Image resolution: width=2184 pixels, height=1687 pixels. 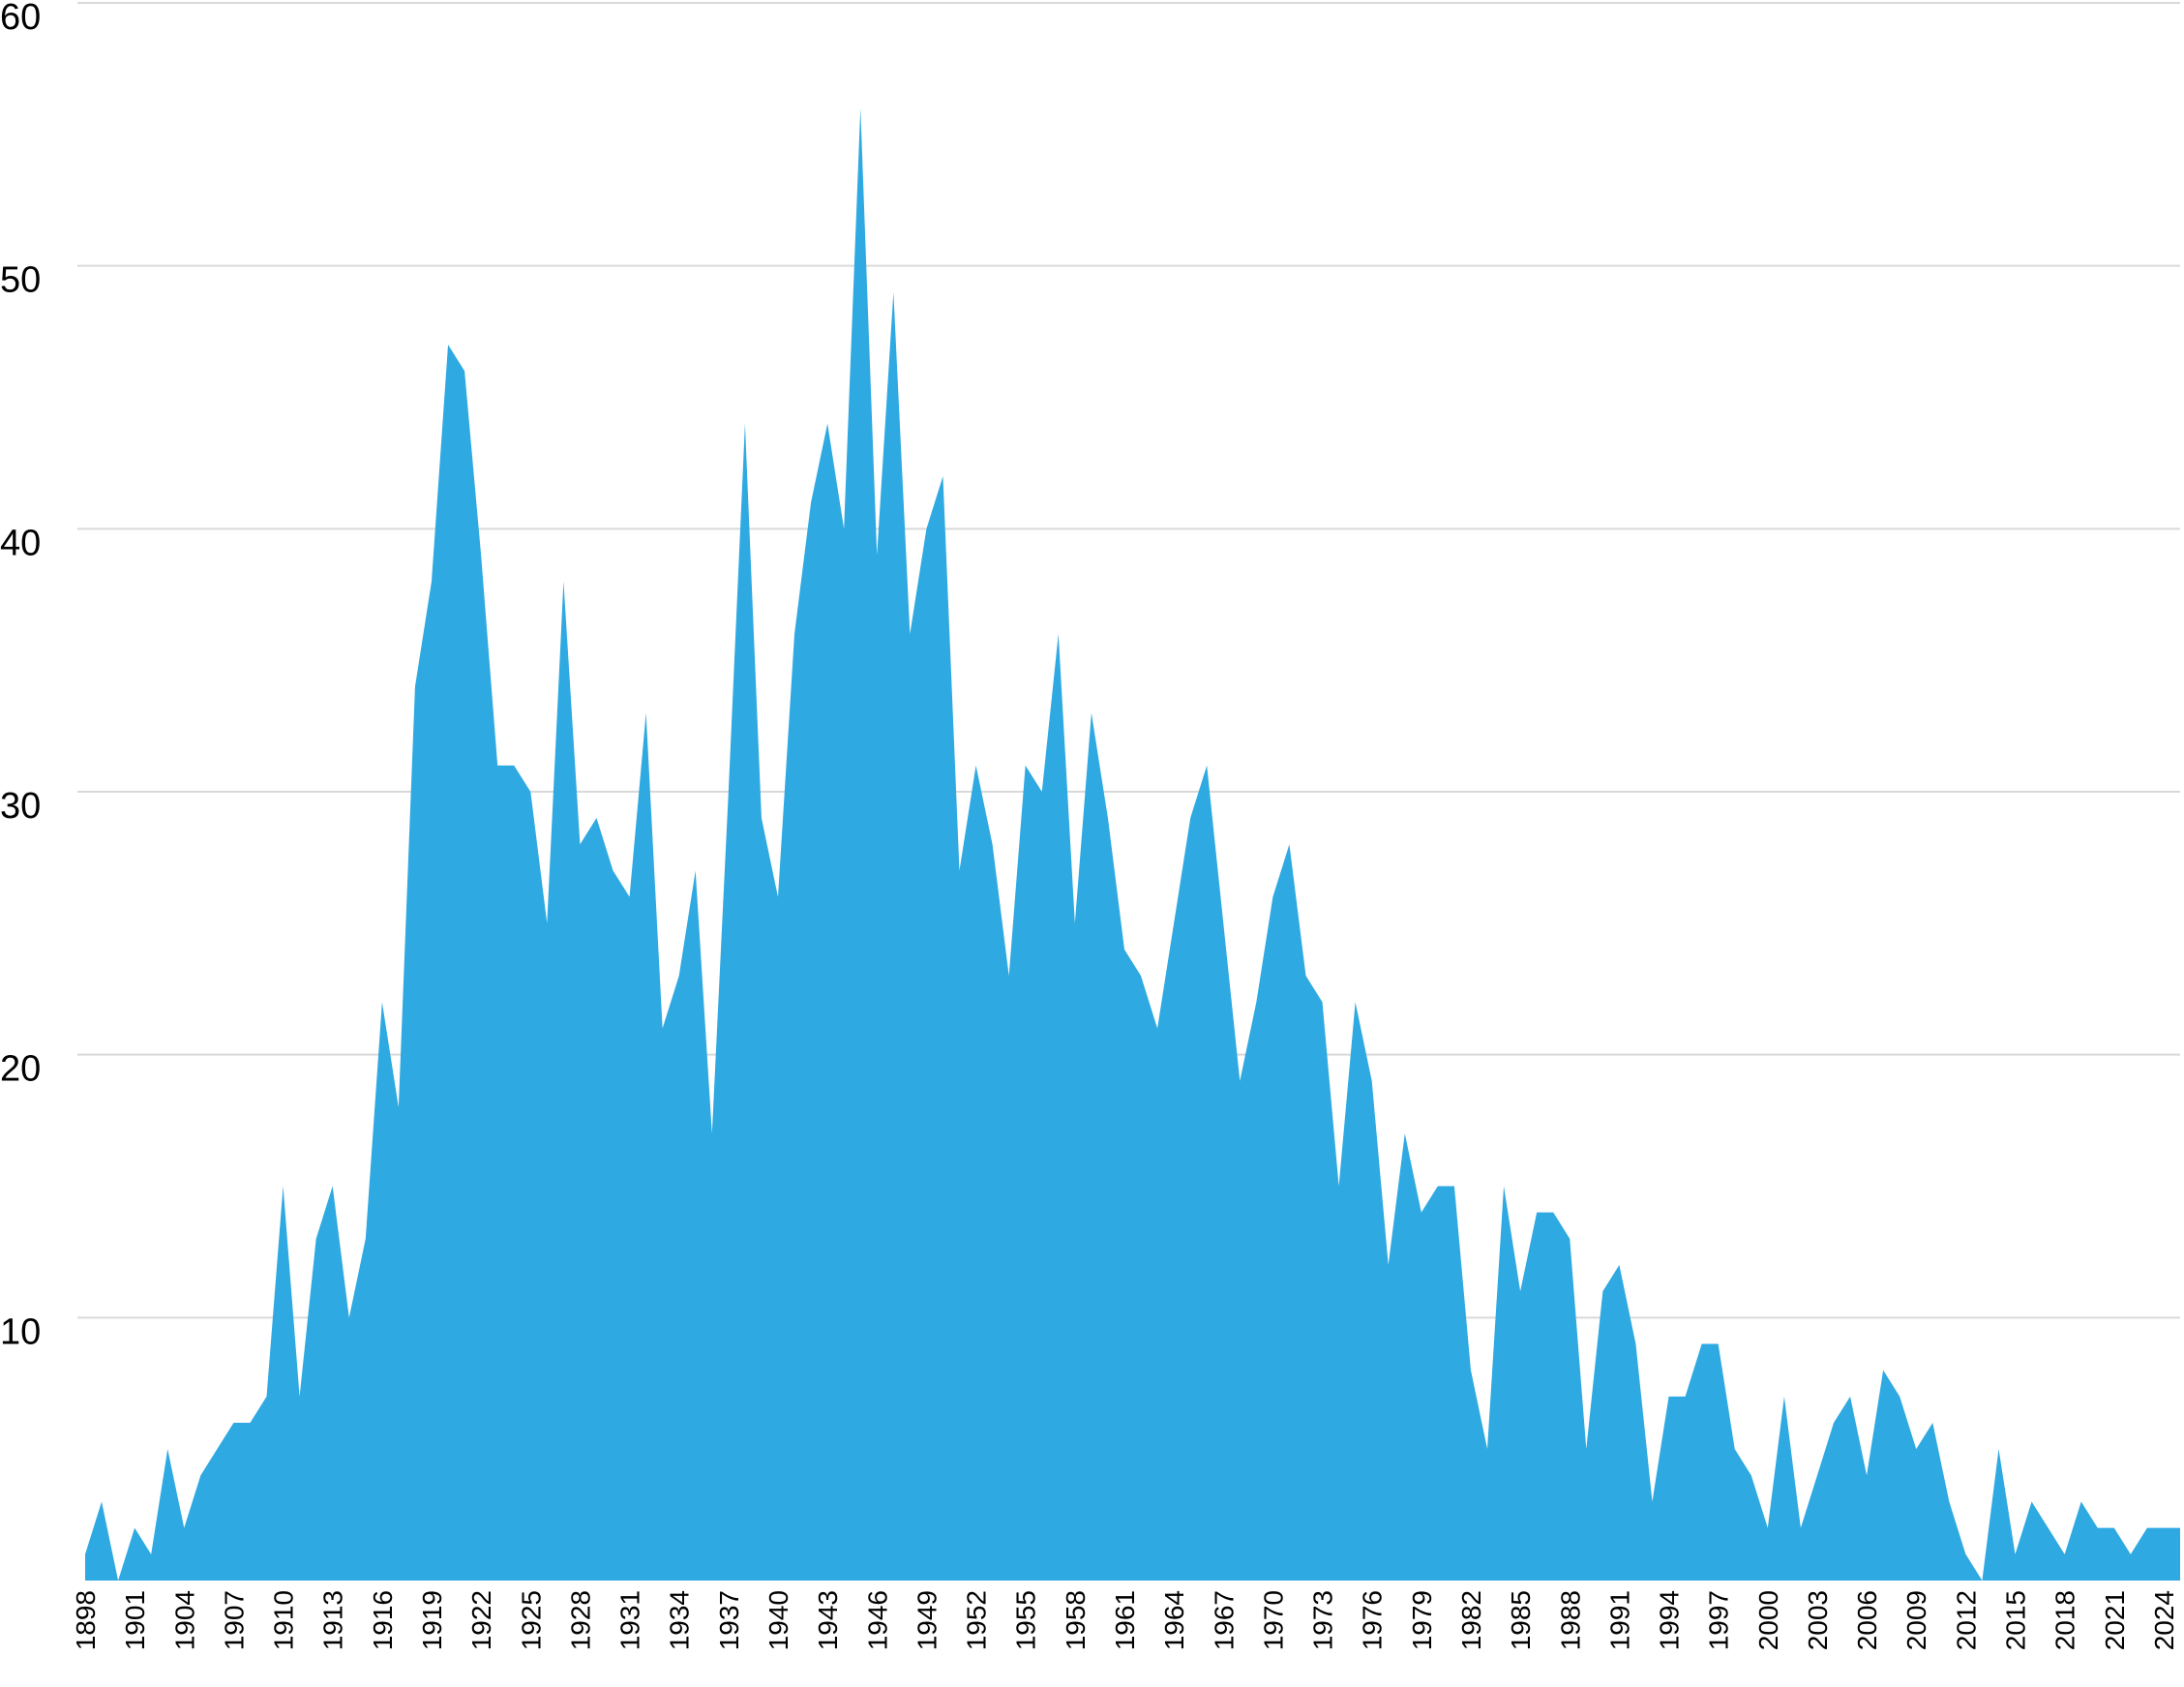 What do you see at coordinates (1916, 1620) in the screenshot?
I see `x-tick-label: 2009` at bounding box center [1916, 1620].